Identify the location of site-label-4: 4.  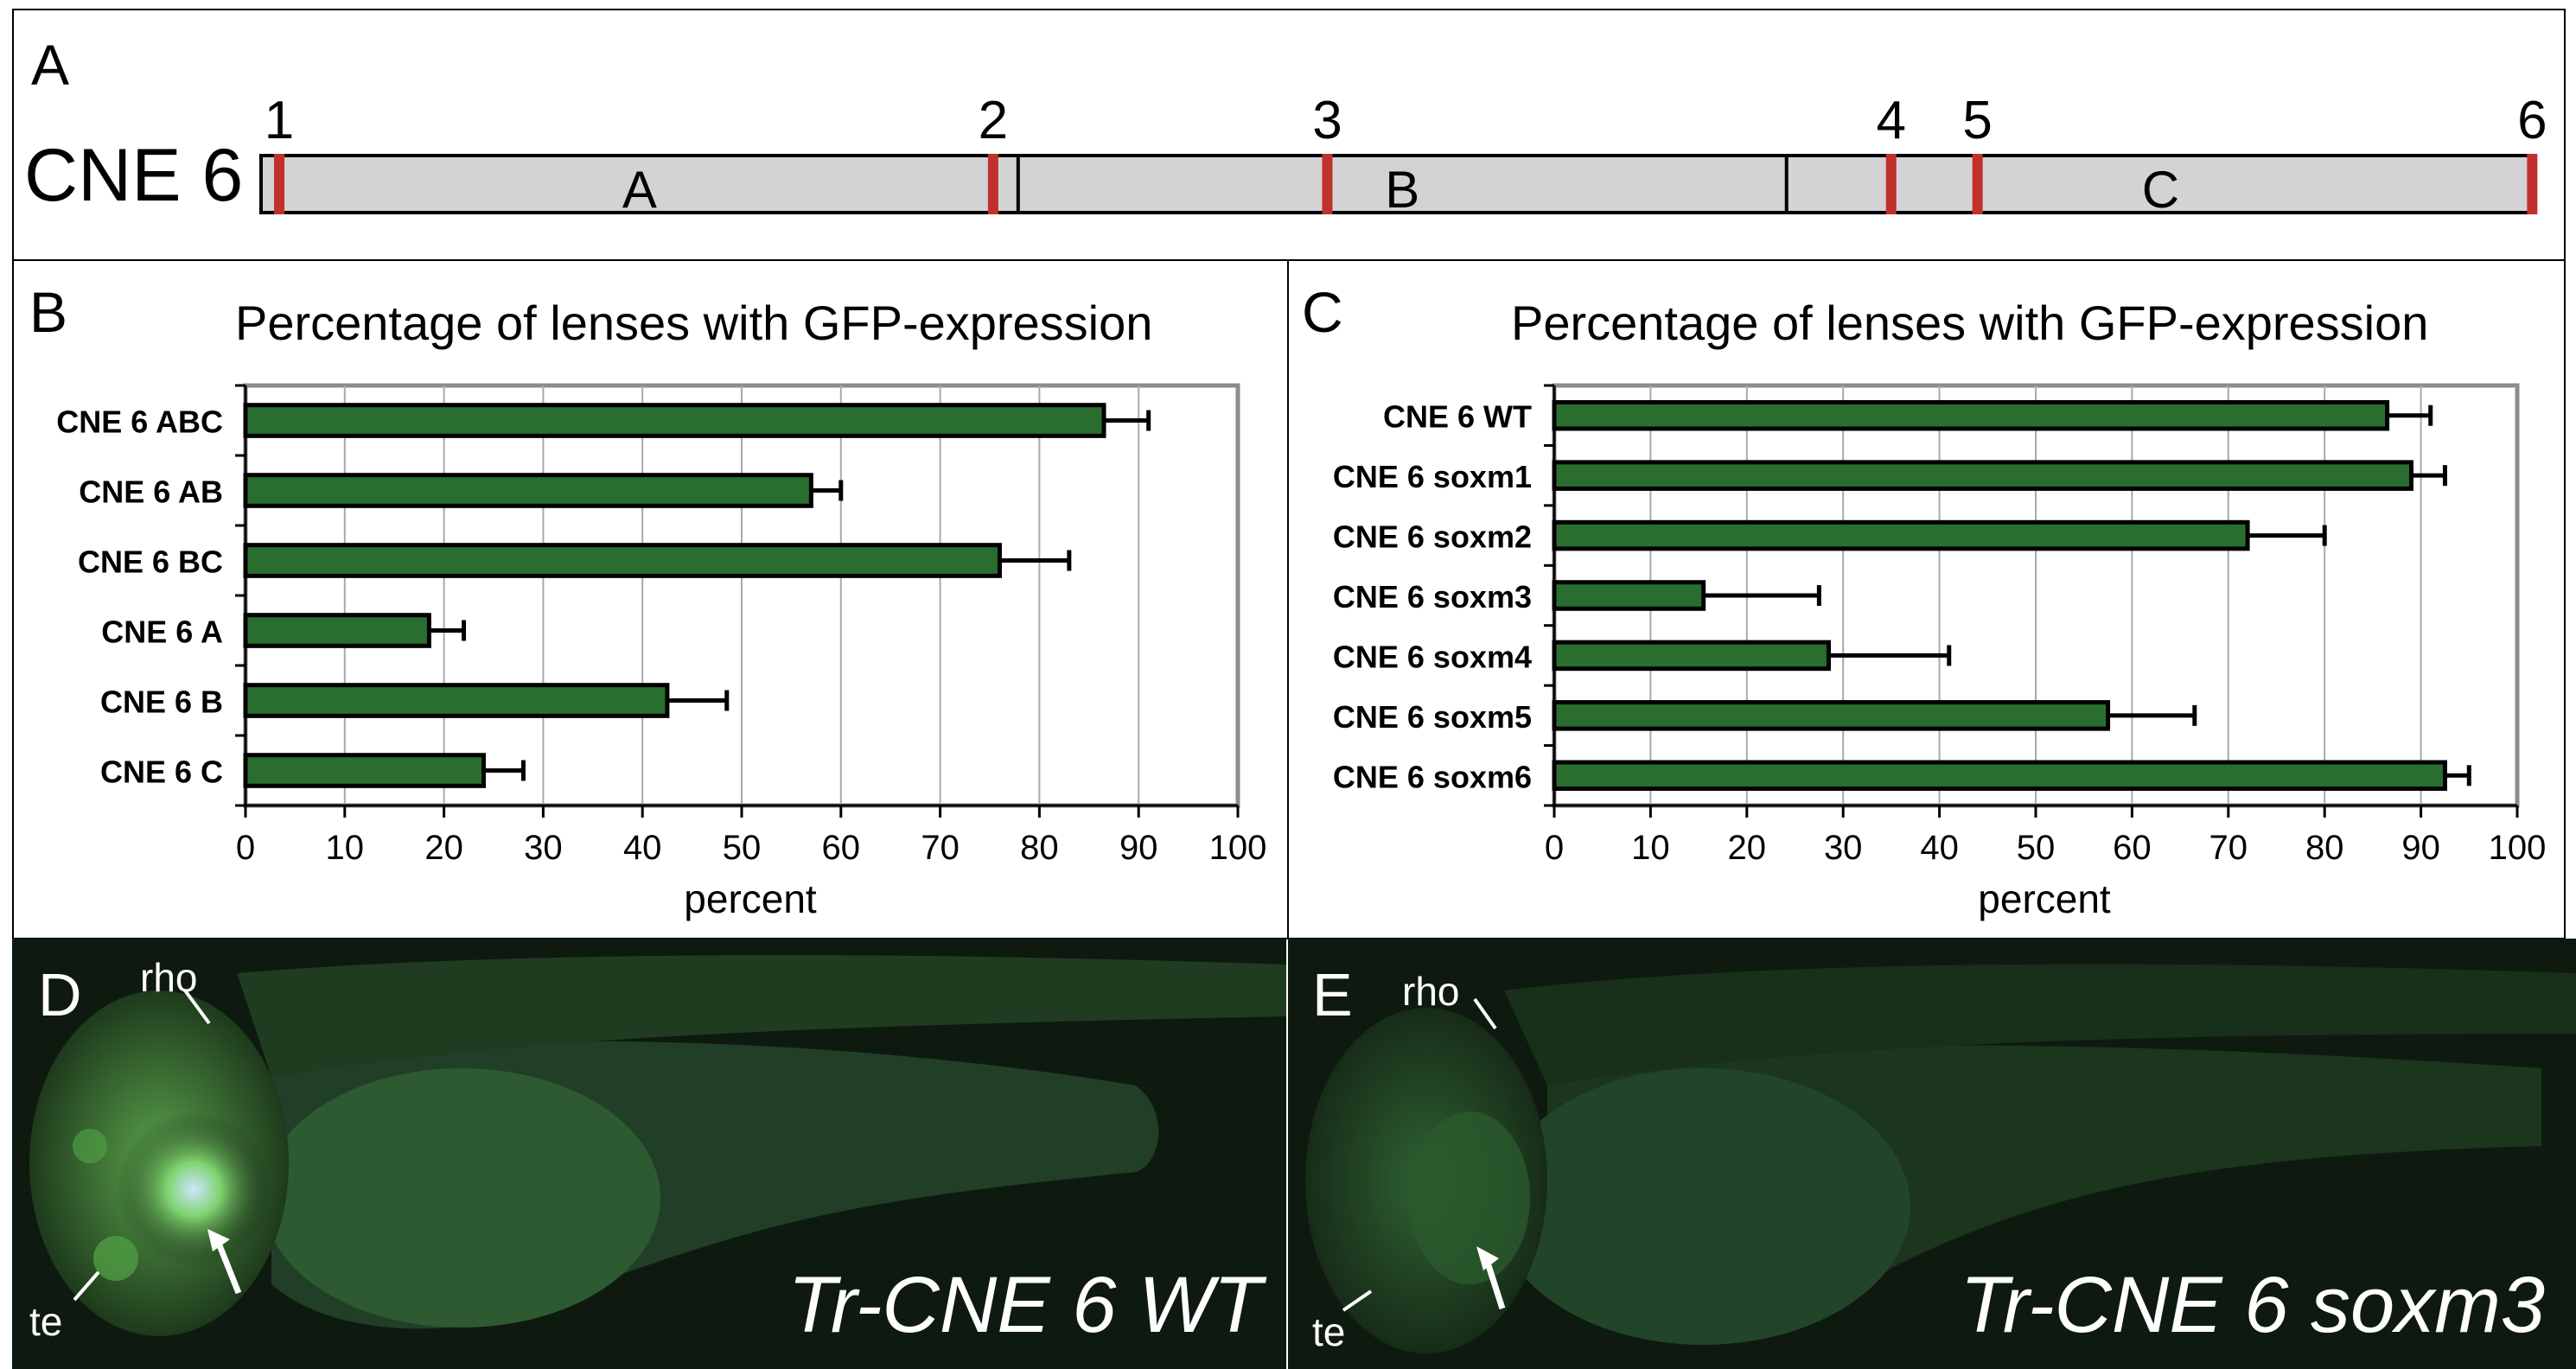
(1890, 120).